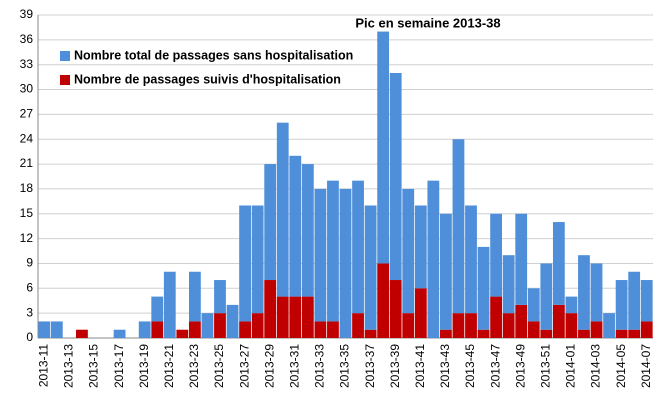 The height and width of the screenshot is (403, 653). What do you see at coordinates (470, 366) in the screenshot?
I see `x-tick-label: 2013-45` at bounding box center [470, 366].